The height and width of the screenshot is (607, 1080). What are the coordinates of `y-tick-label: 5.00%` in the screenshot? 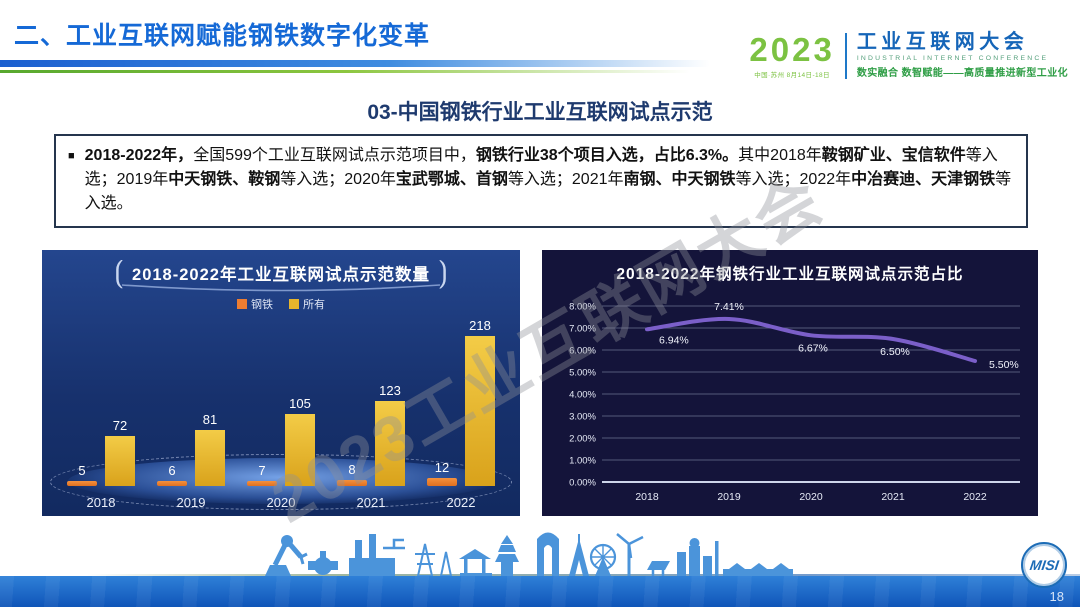 It's located at (582, 373).